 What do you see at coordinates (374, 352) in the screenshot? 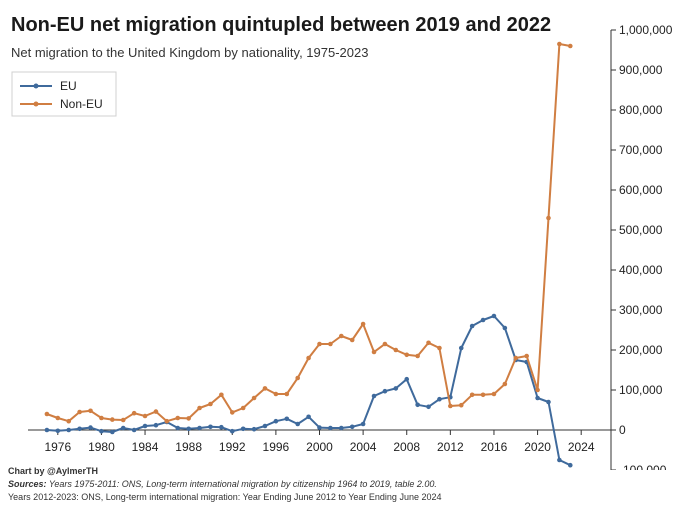
I see `data-point-non-eu-2005` at bounding box center [374, 352].